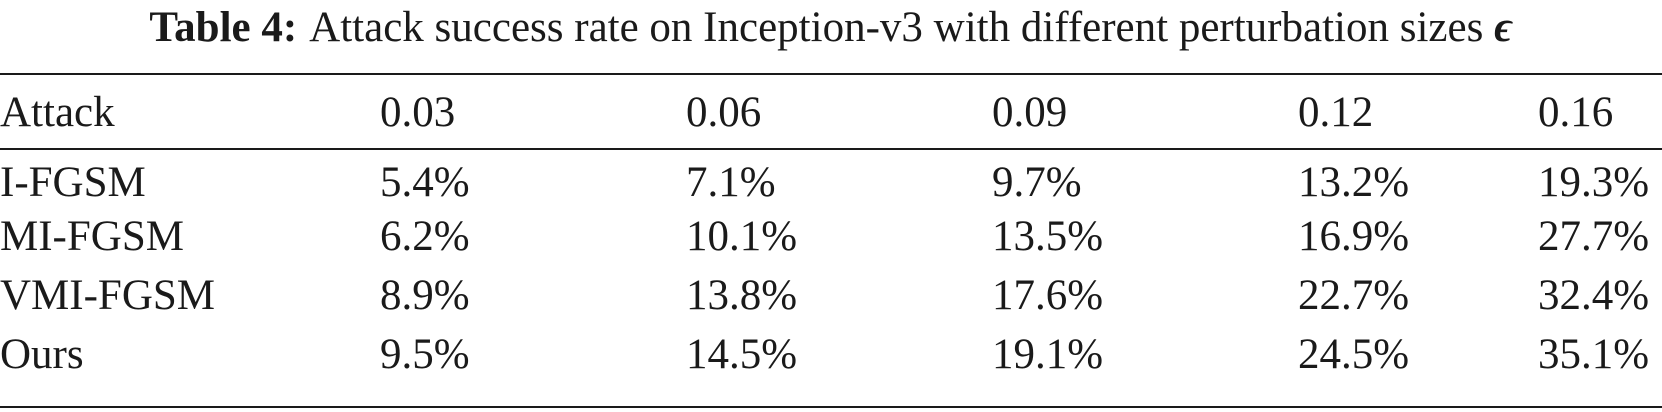  Describe the element at coordinates (831, 236) in the screenshot. I see `table-row: MI-FGSM 6.2% 10.1% 13.5% 16.9% 27.7%` at that location.